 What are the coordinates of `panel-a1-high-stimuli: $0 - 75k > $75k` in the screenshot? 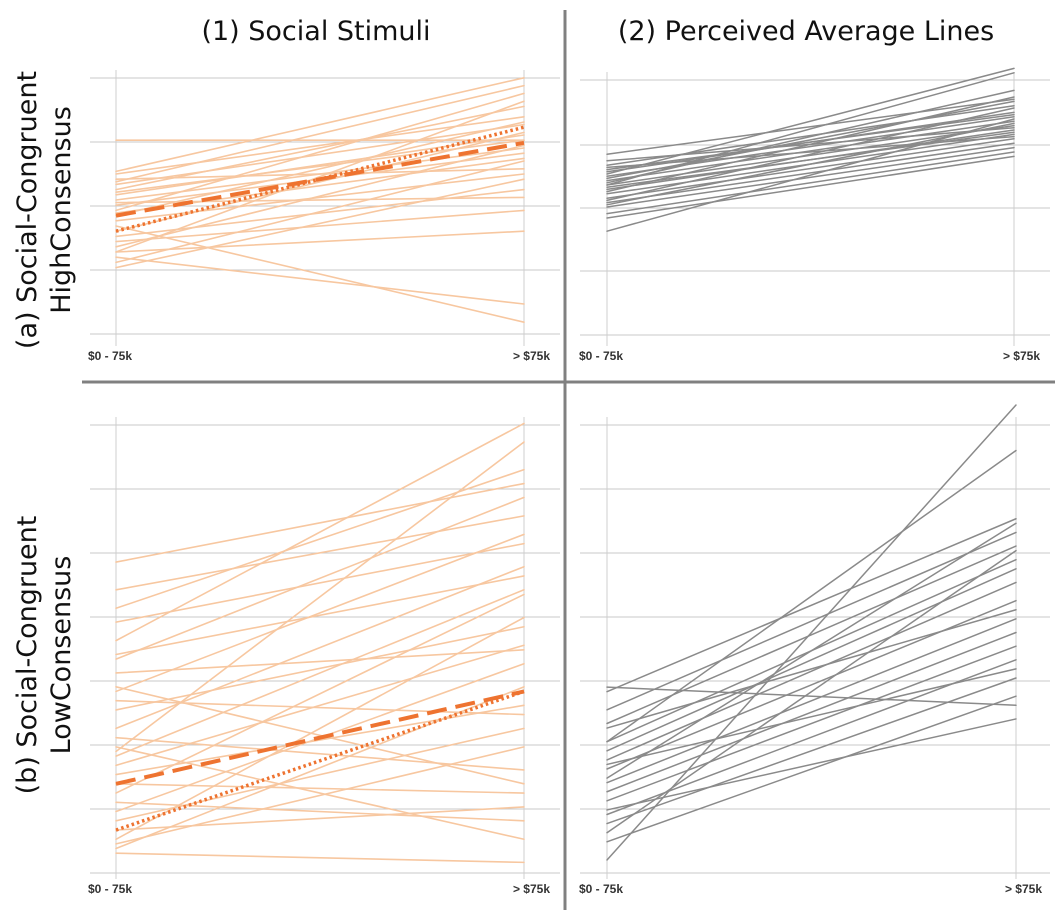 It's located at (324, 216).